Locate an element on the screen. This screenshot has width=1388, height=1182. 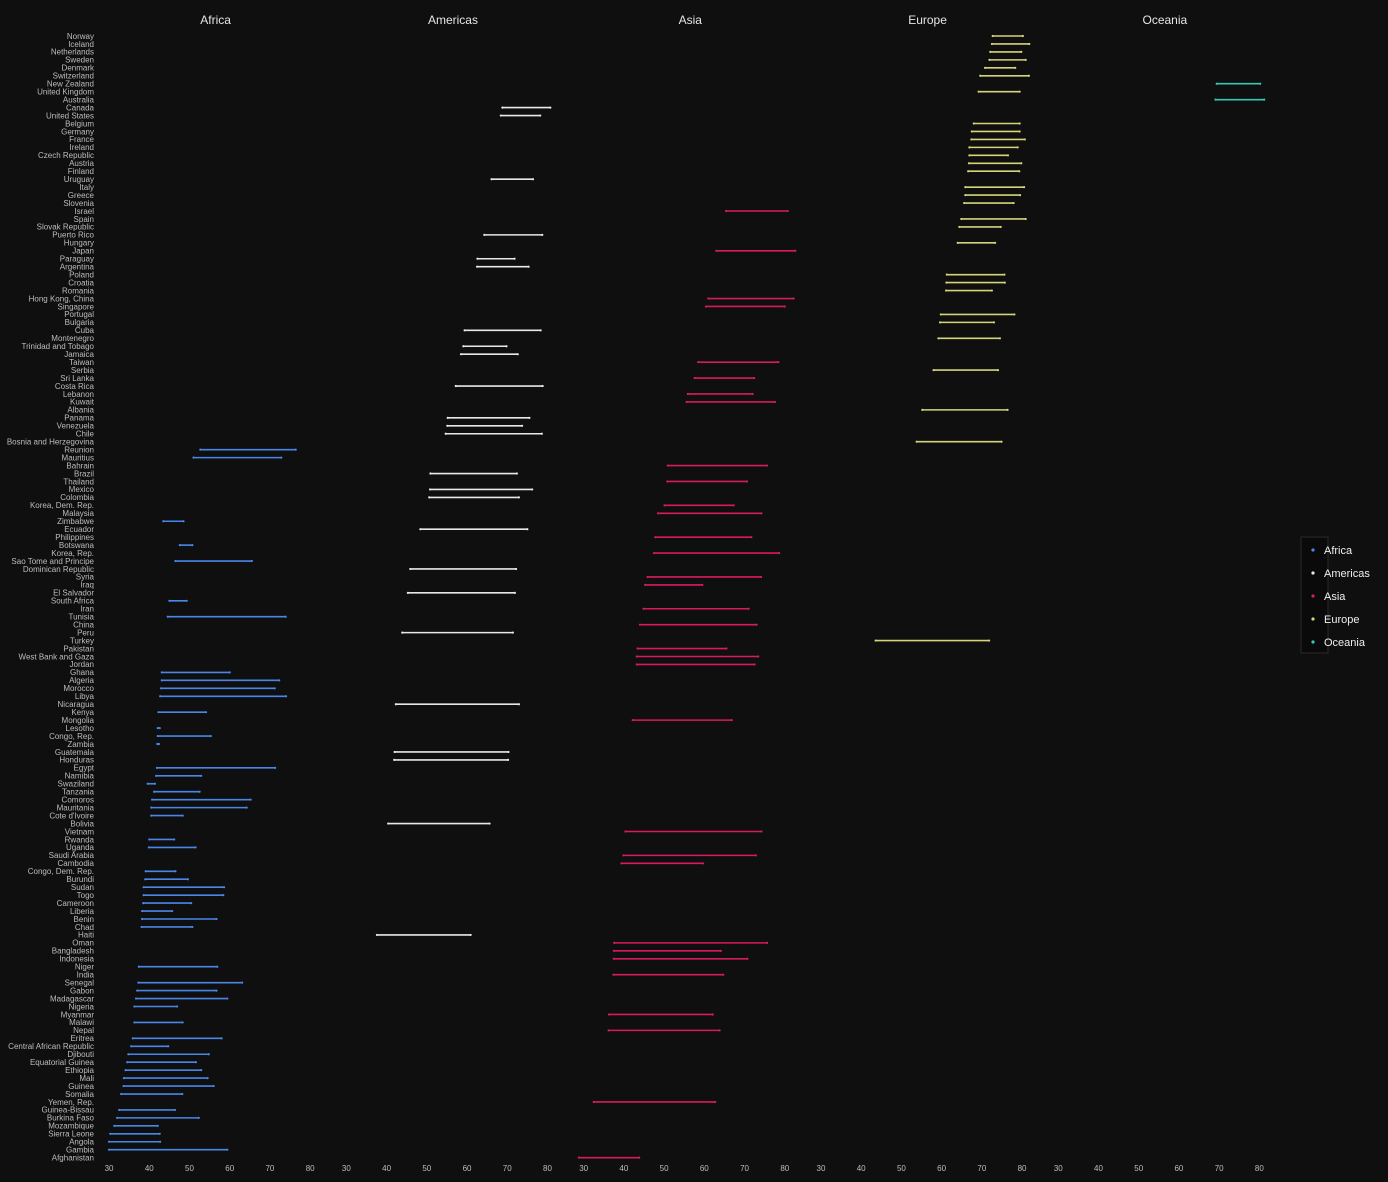
x-tick-label: 80 is located at coordinates (1022, 1168).